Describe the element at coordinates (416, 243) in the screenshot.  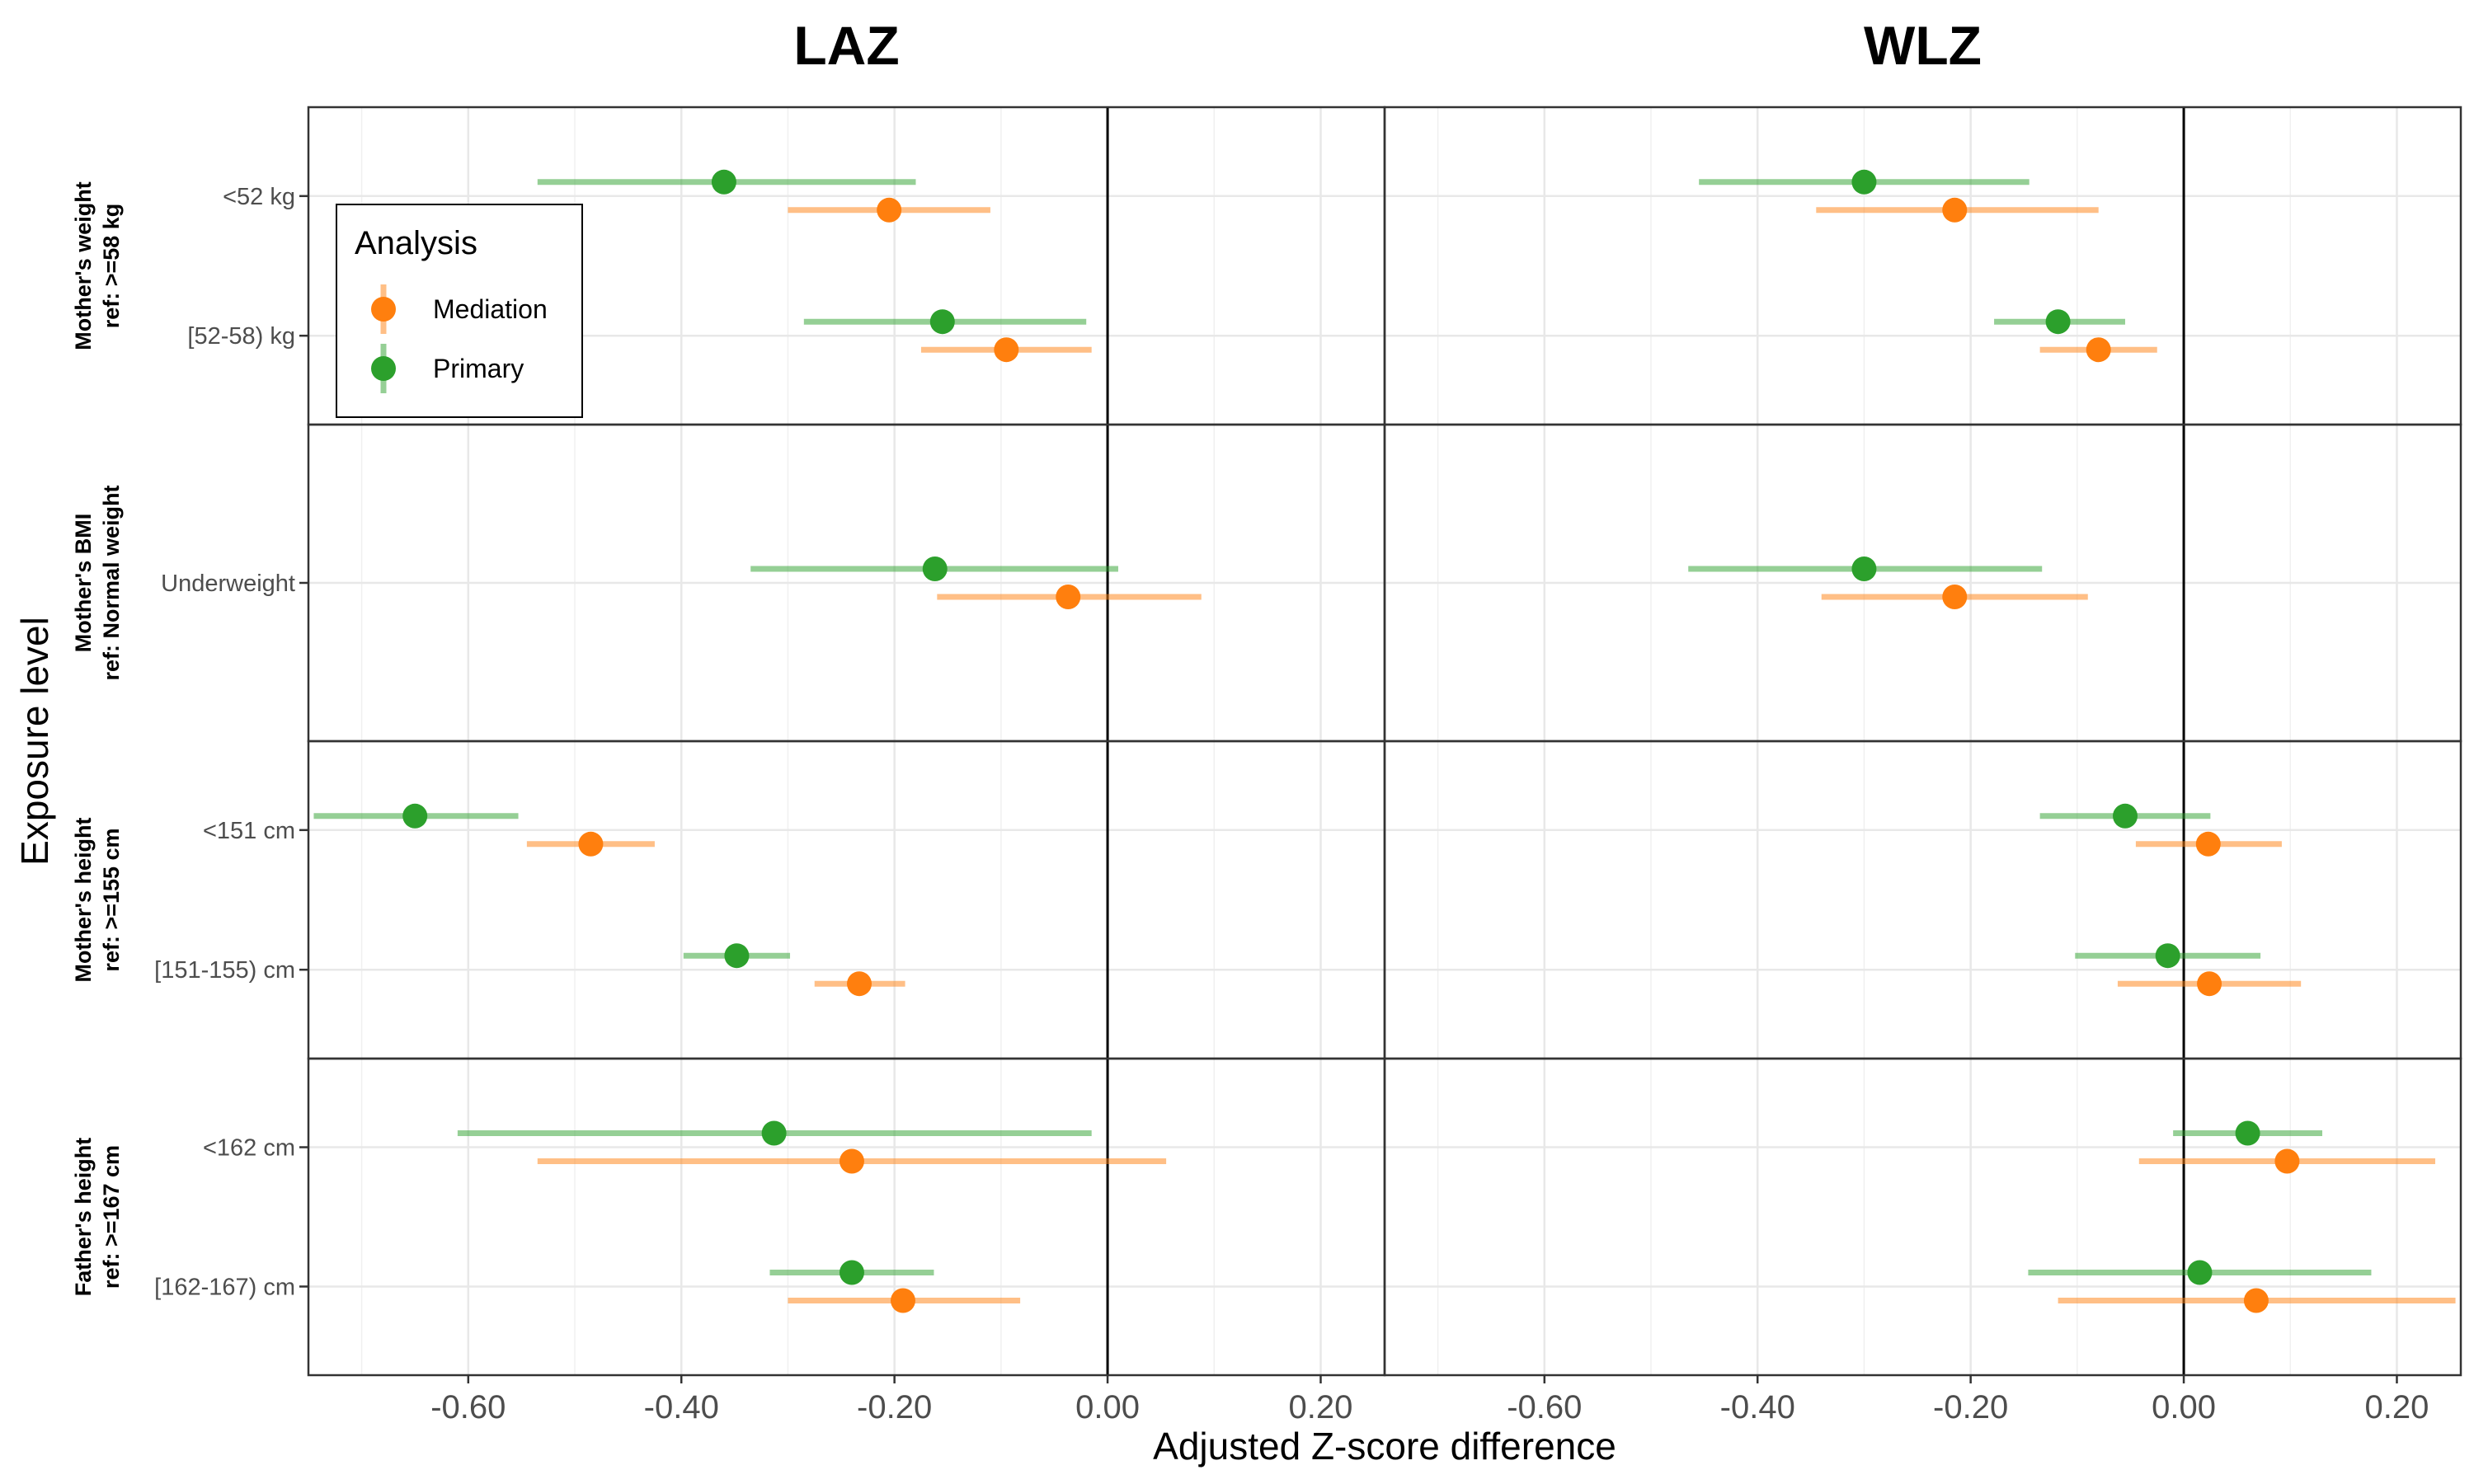
I see `legend-title: Analysis` at that location.